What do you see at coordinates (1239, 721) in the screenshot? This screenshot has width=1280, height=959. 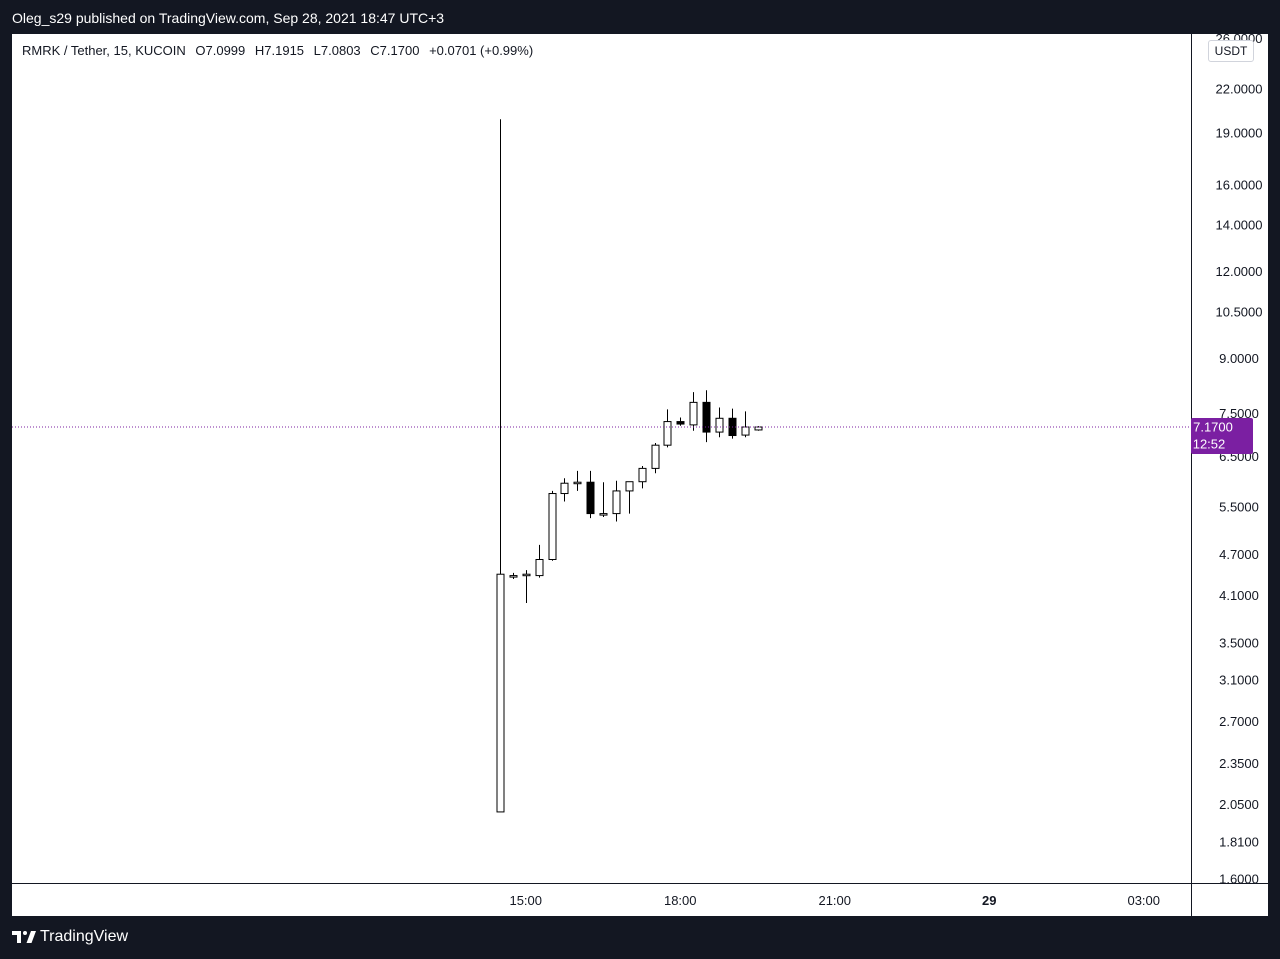 I see `price-tick-label: 2.7000` at bounding box center [1239, 721].